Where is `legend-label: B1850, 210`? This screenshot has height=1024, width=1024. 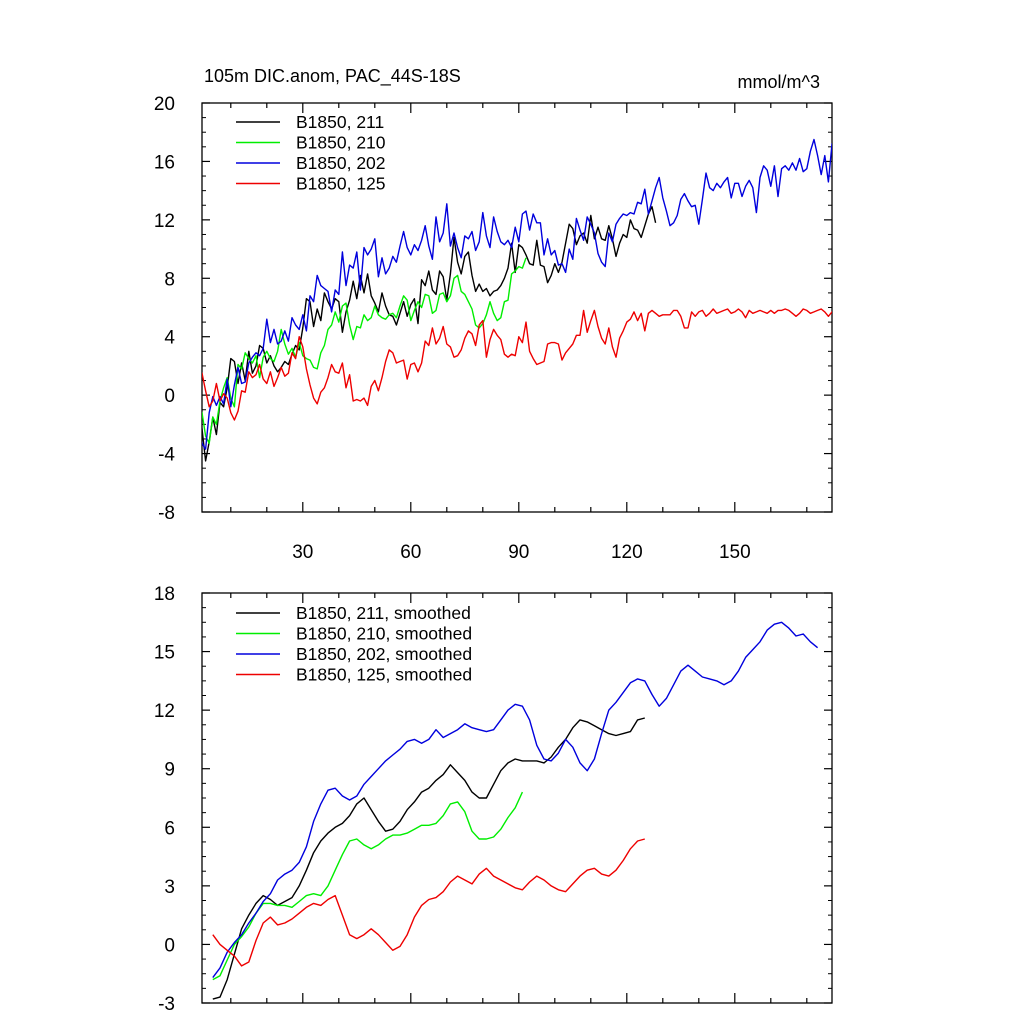 legend-label: B1850, 210 is located at coordinates (341, 143).